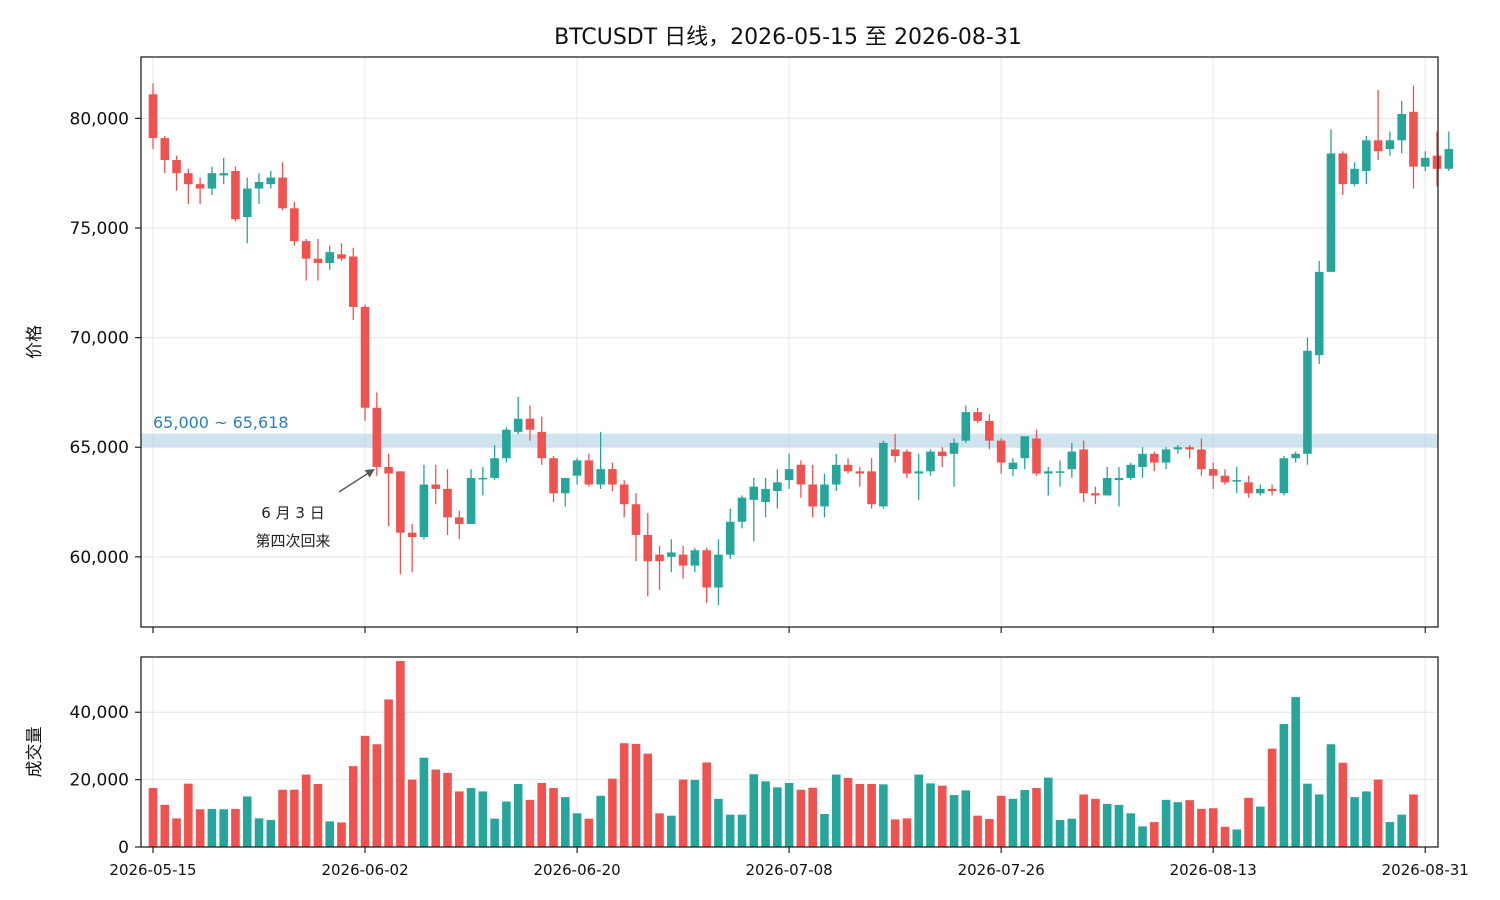 This screenshot has height=900, width=1500. What do you see at coordinates (152, 870) in the screenshot?
I see `date-tick-label: 2026-05-15` at bounding box center [152, 870].